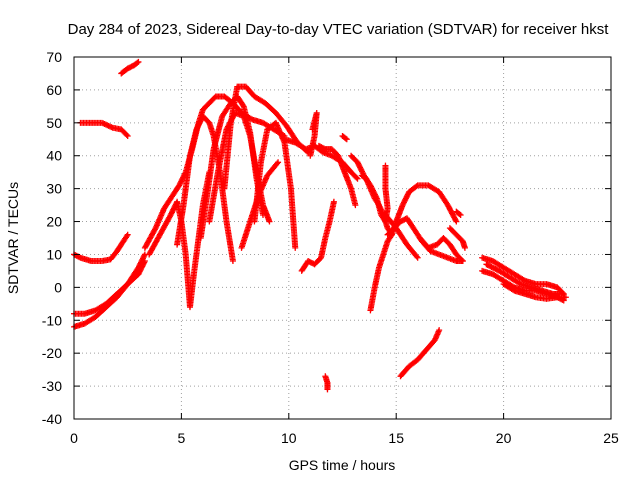 This screenshot has width=640, height=480. Describe the element at coordinates (52, 320) in the screenshot. I see `y-tick-label: -10` at that location.